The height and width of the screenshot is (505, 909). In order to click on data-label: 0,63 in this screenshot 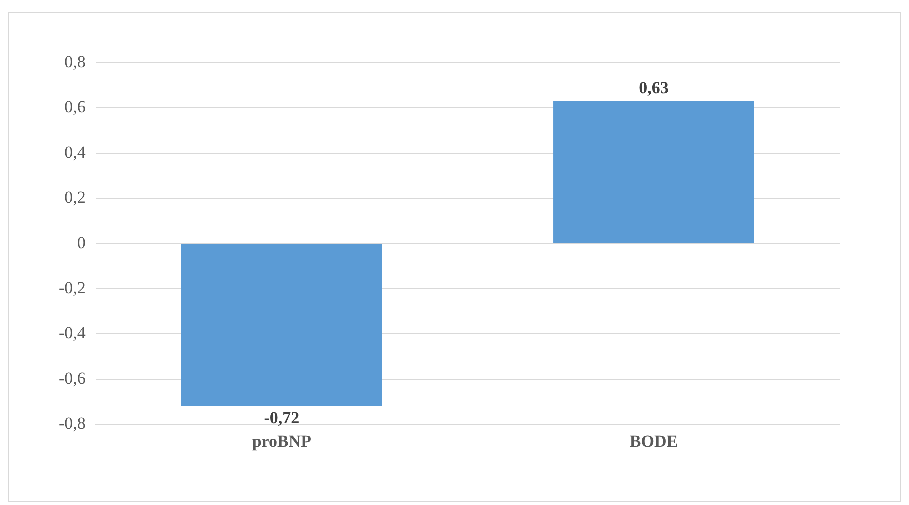, I will do `click(654, 88)`.